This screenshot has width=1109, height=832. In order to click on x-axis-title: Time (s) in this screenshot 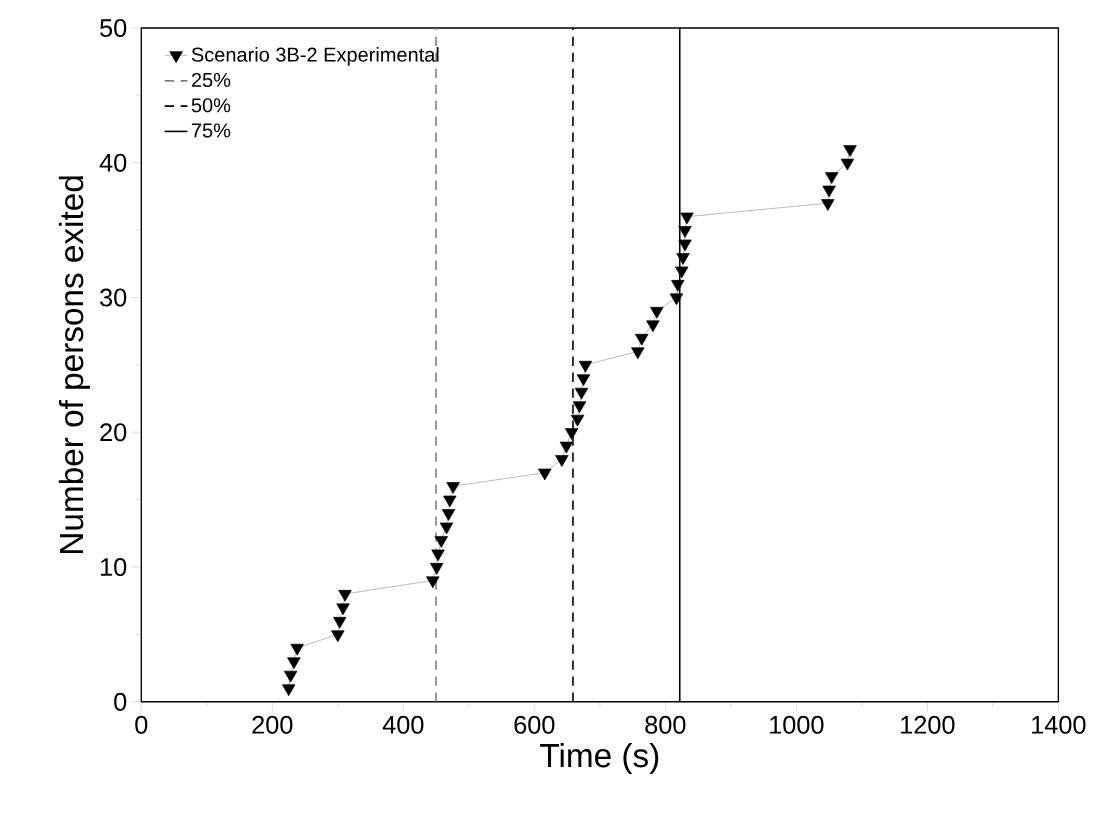, I will do `click(599, 759)`.